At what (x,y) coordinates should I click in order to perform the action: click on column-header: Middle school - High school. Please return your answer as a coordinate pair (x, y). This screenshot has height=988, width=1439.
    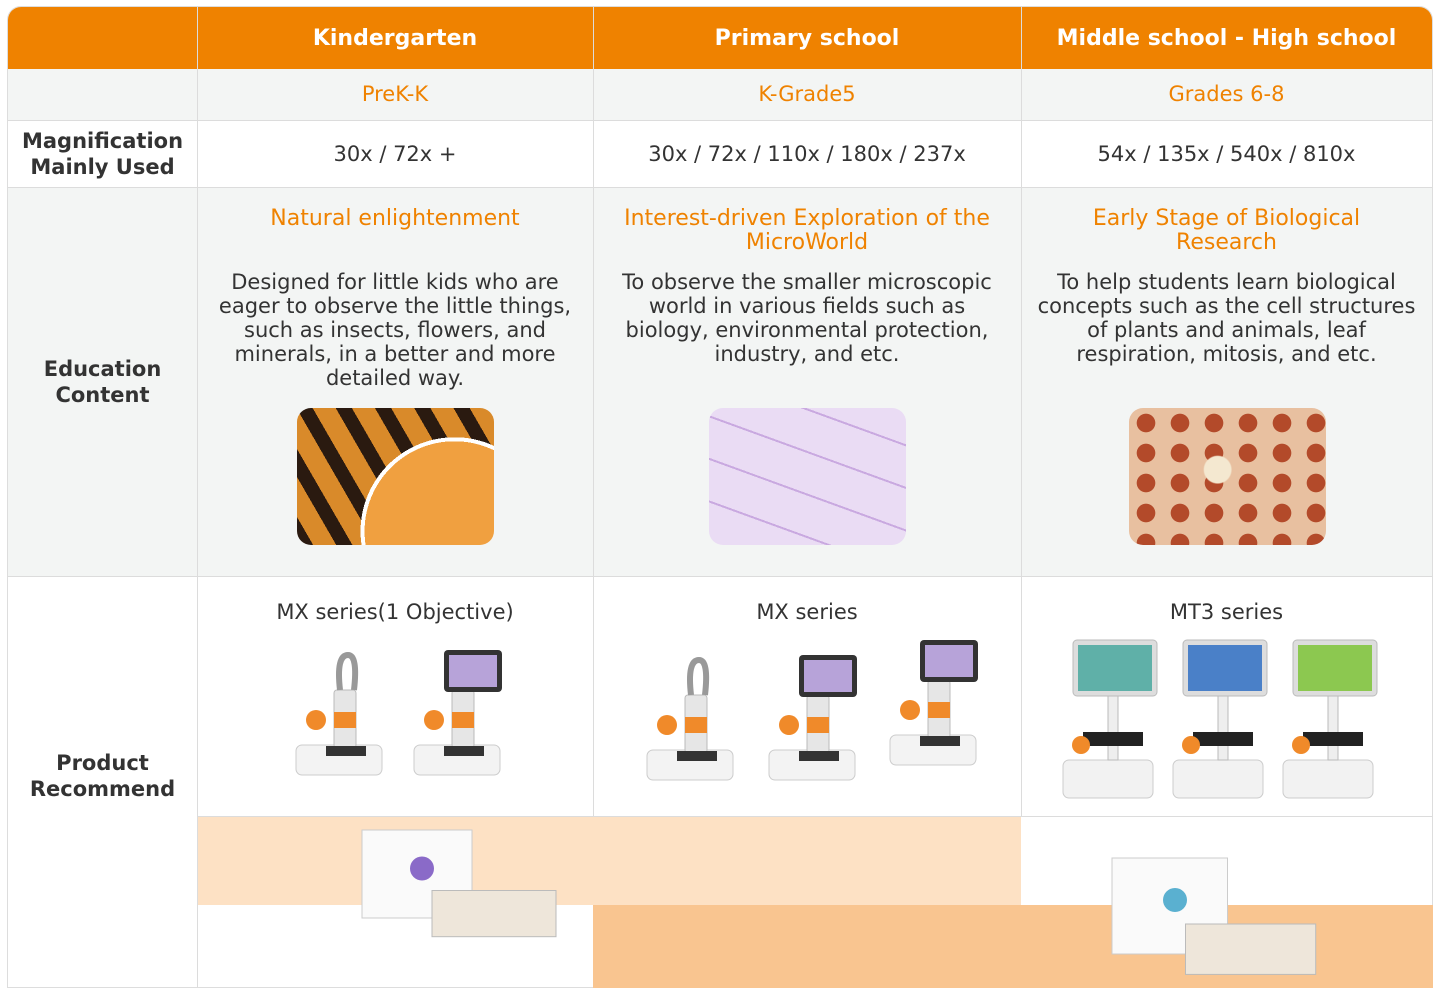
    Looking at the image, I should click on (1226, 38).